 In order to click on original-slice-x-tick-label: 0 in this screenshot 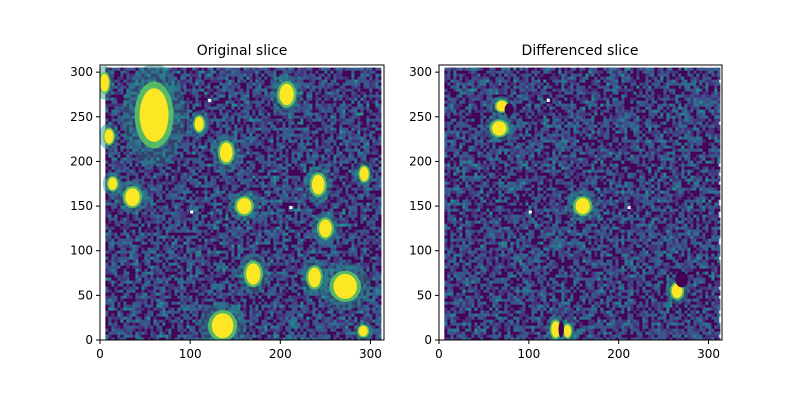, I will do `click(100, 354)`.